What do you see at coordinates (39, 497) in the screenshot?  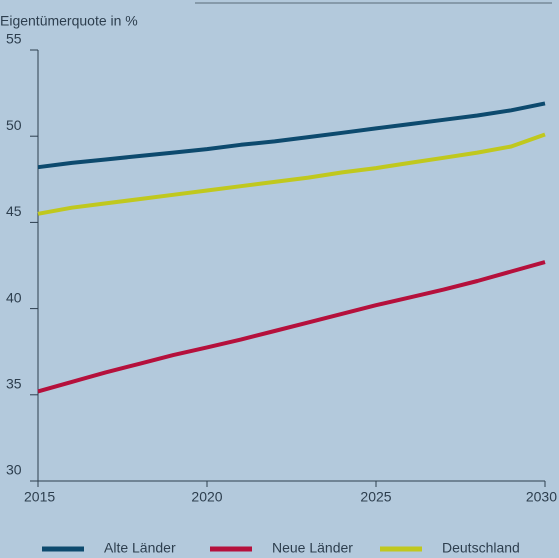 I see `x-tick-label: 2015` at bounding box center [39, 497].